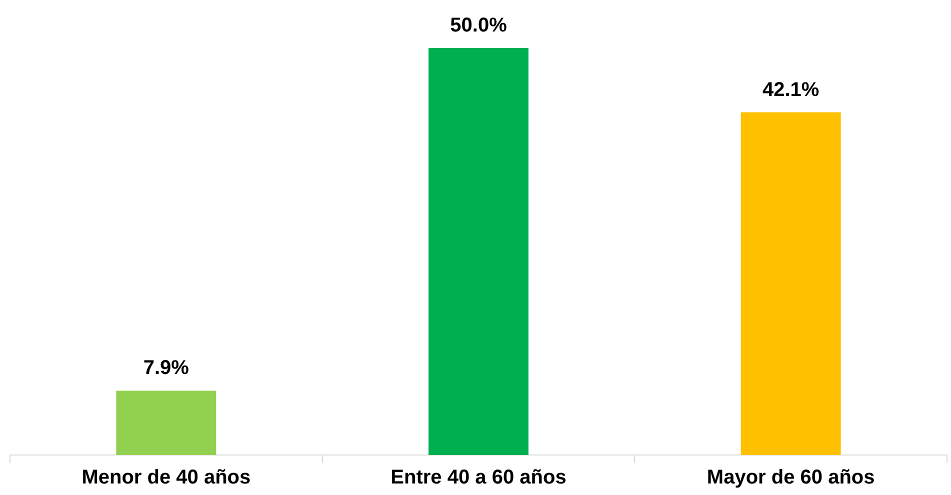  What do you see at coordinates (791, 89) in the screenshot?
I see `data-label: 42.1%` at bounding box center [791, 89].